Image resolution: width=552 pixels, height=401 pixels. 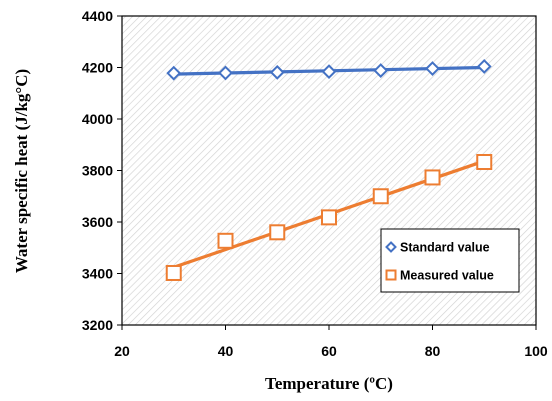 I want to click on x-axis-ticks: 20 40 60 80 100, so click(x=331, y=342).